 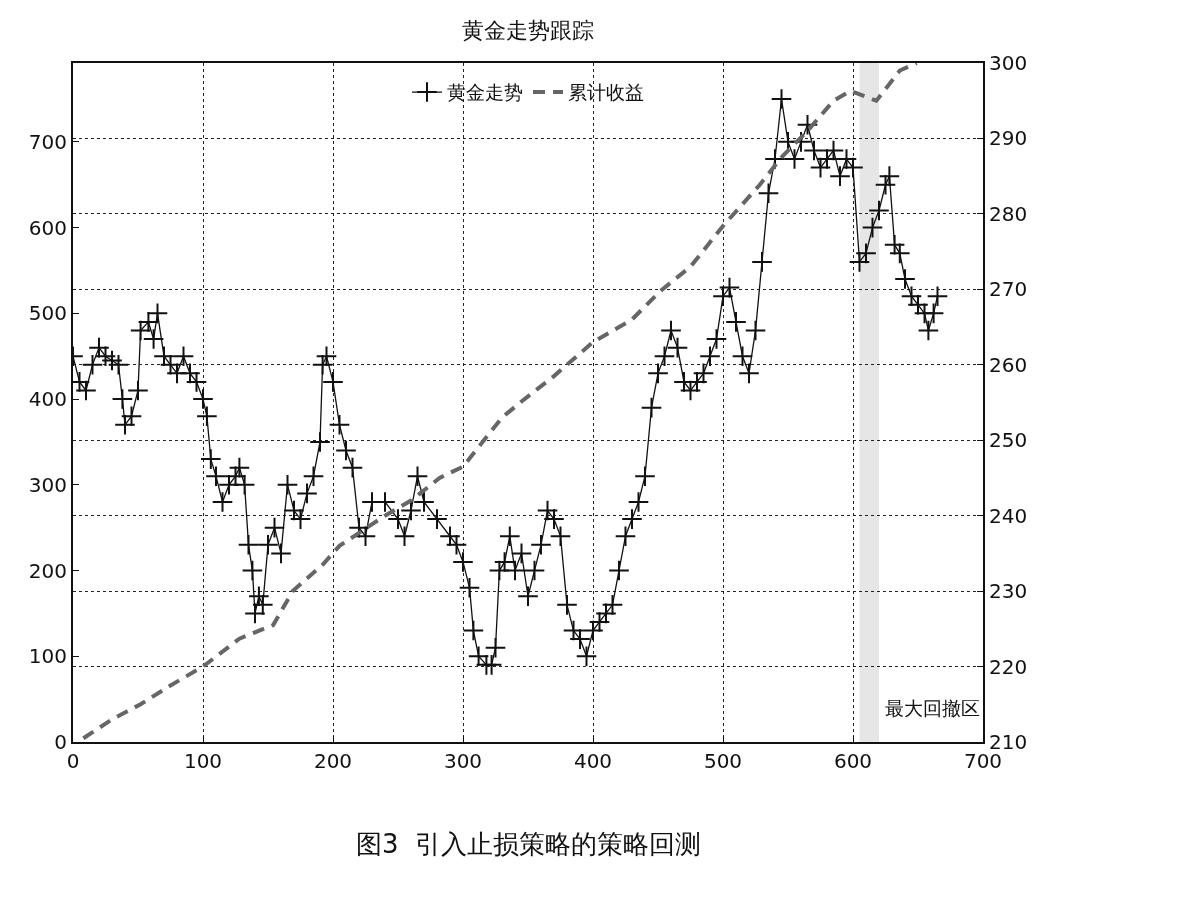 I want to click on x-tick-label: 300, so click(x=463, y=761).